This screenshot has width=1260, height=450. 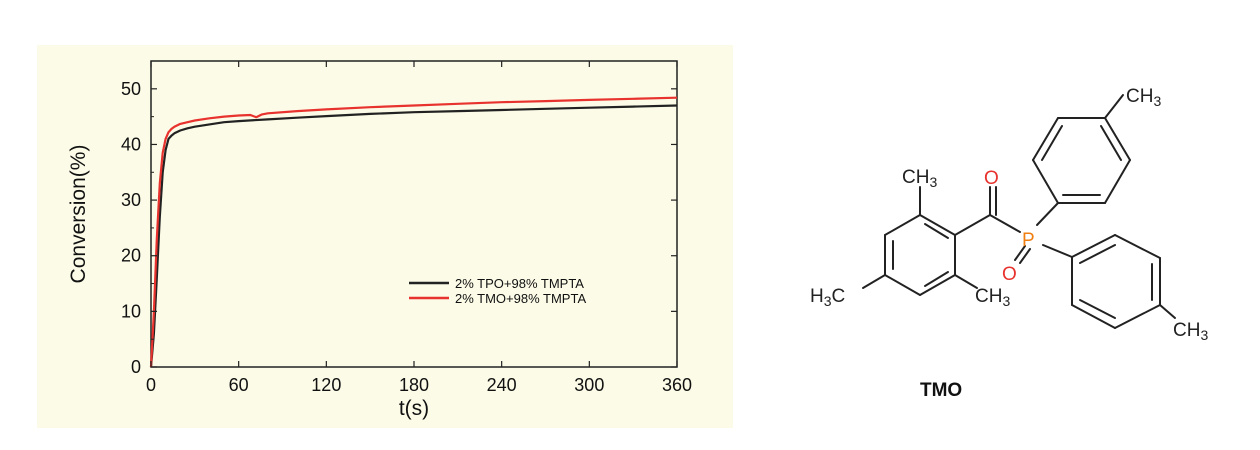 I want to click on x-tick-label: 60, so click(x=239, y=385).